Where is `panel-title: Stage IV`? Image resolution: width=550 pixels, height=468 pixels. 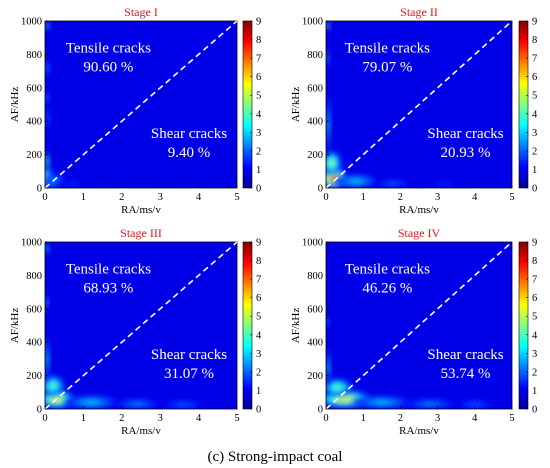
panel-title: Stage IV is located at coordinates (419, 233).